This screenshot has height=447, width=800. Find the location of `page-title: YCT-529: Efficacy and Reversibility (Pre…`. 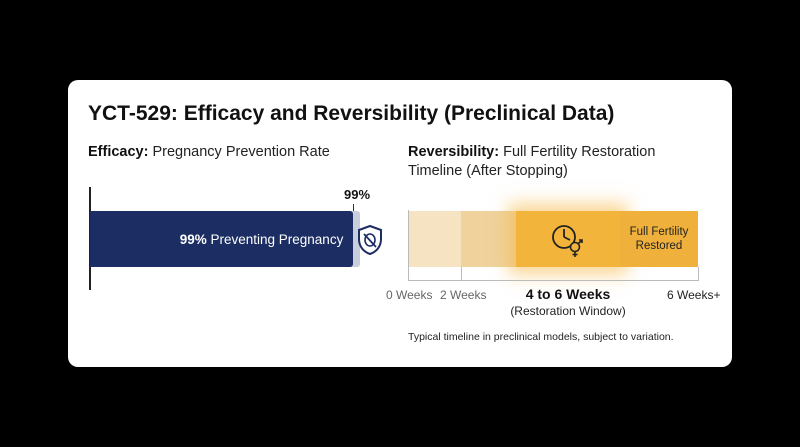

page-title: YCT-529: Efficacy and Reversibility (Pre… is located at coordinates (351, 113).